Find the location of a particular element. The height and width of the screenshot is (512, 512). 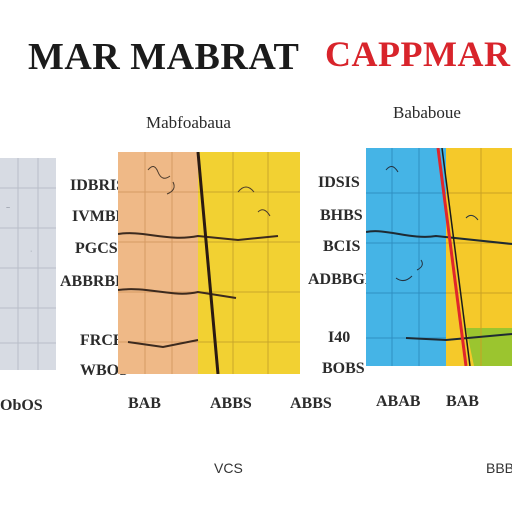

middle-label-1: IDSIS is located at coordinates (339, 182).